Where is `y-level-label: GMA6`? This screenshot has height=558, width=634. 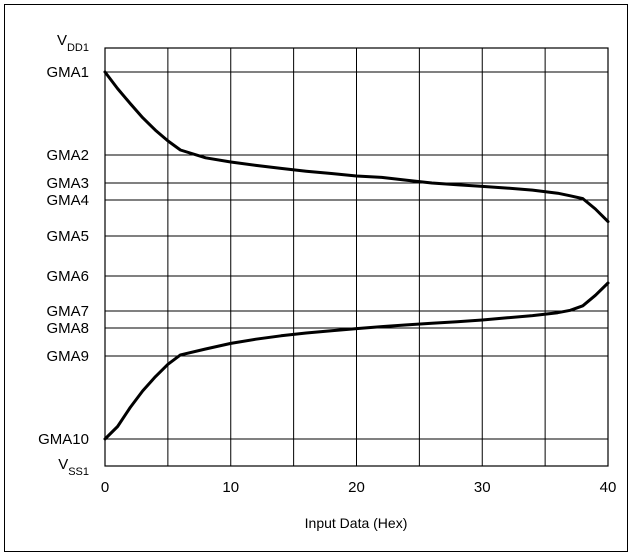 y-level-label: GMA6 is located at coordinates (67, 276).